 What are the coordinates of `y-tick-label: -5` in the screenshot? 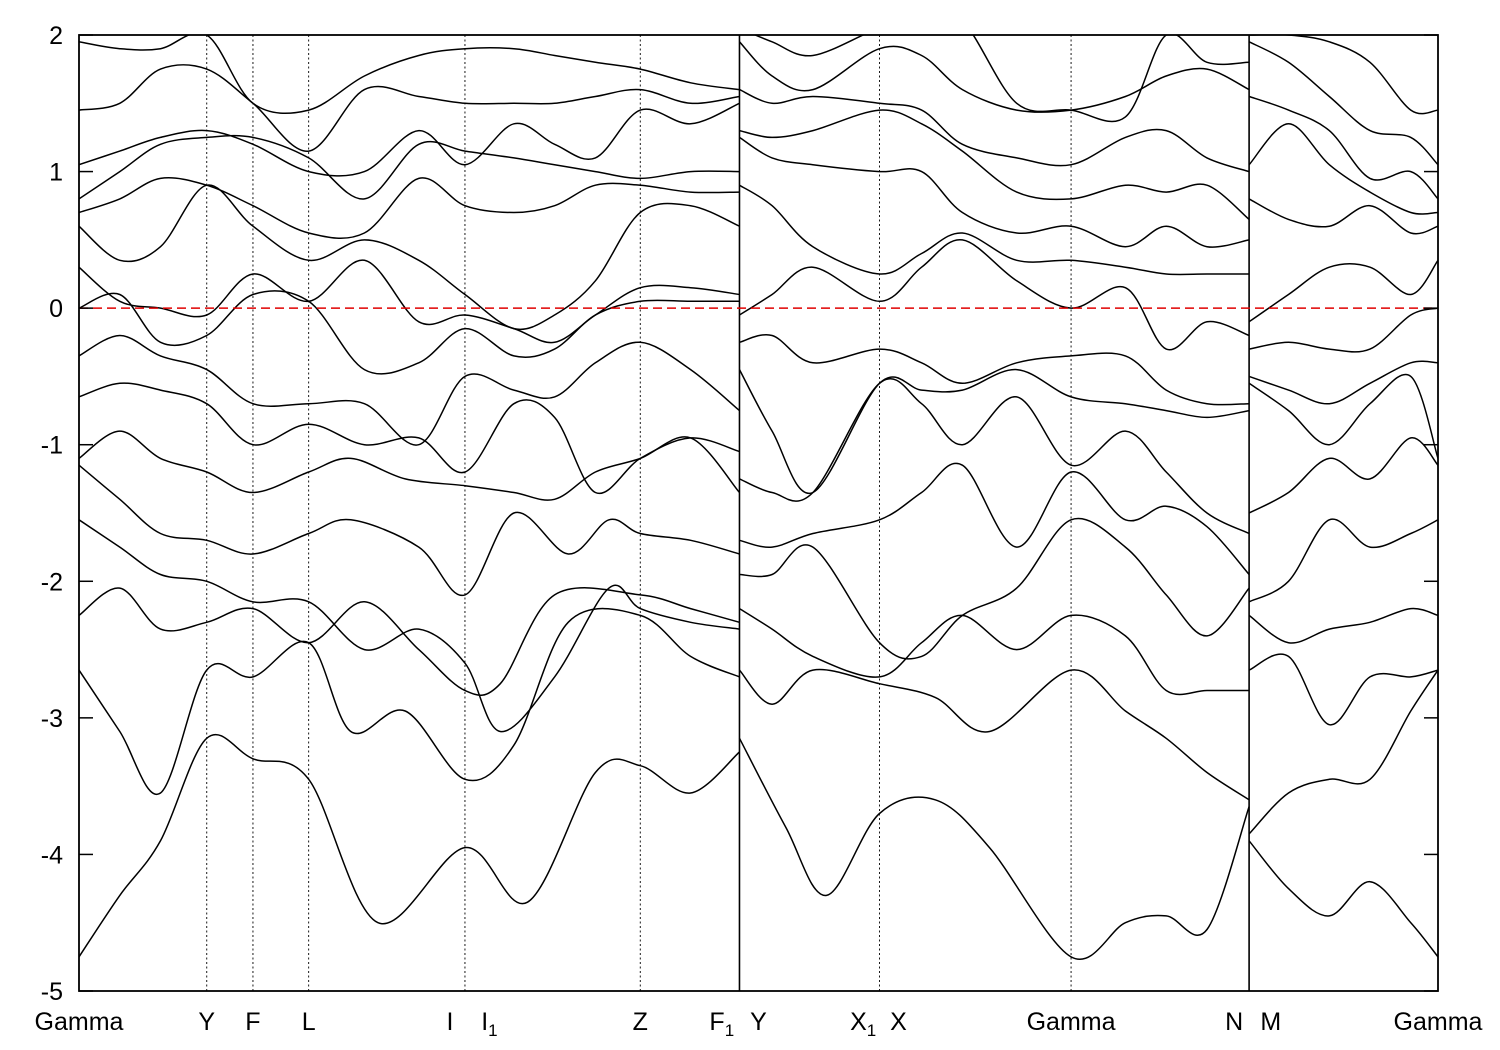 It's located at (52, 992).